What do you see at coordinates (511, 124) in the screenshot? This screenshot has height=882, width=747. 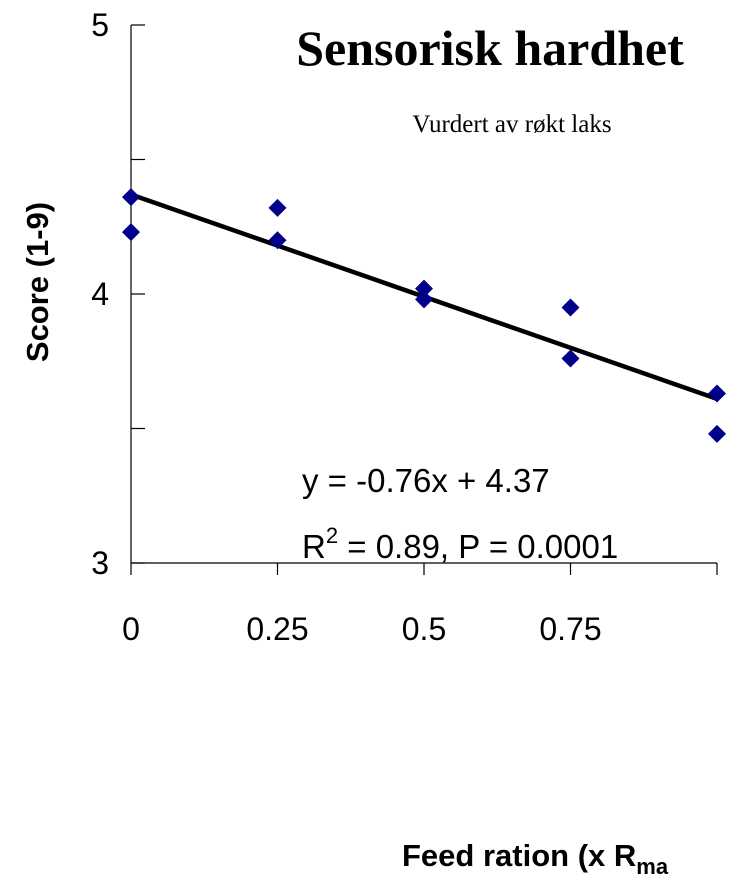 I see `chart-subtitle: Vurdert av røkt laks` at bounding box center [511, 124].